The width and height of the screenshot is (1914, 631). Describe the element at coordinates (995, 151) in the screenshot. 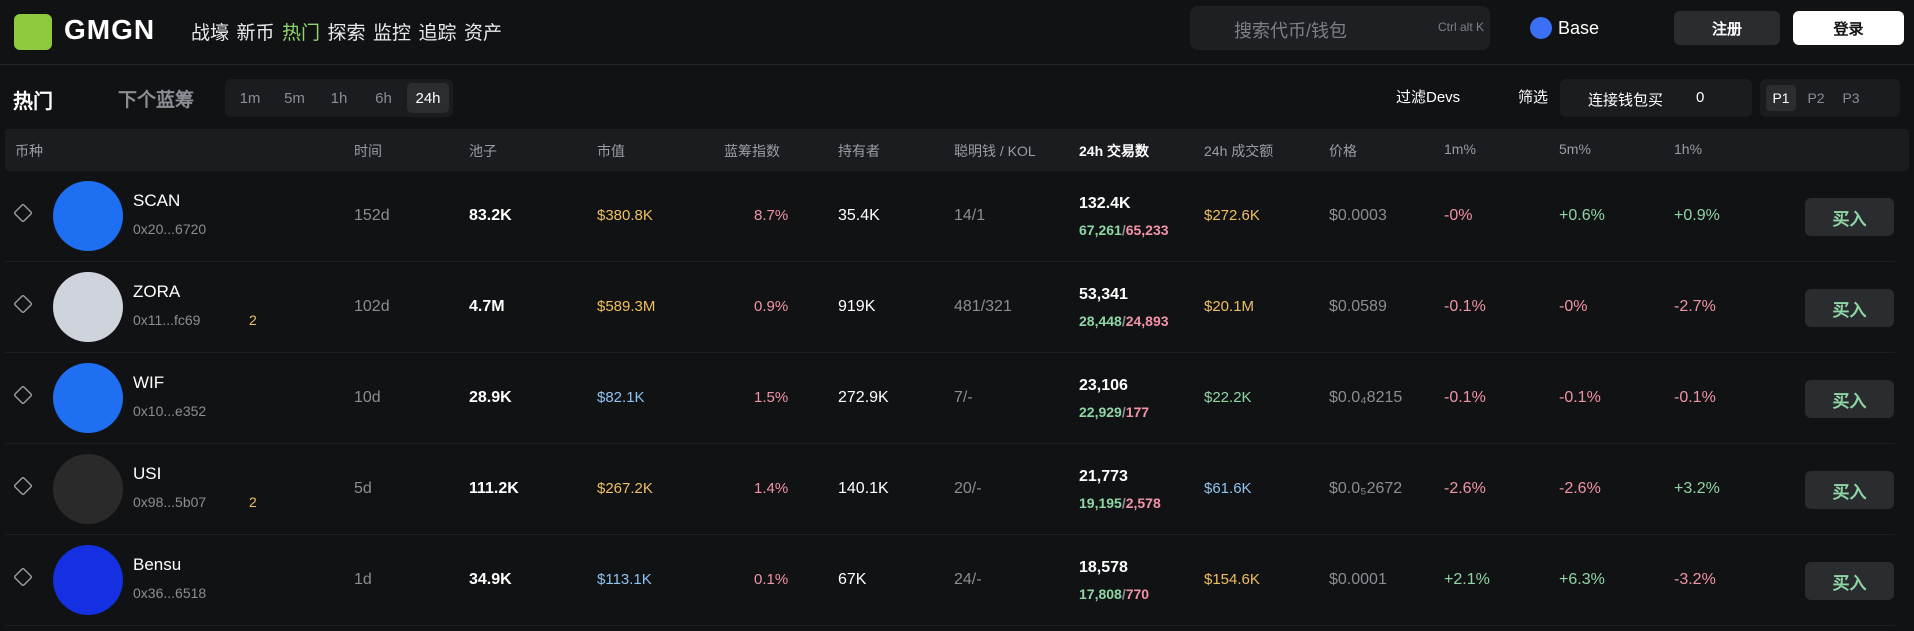

I see `column-header: 聪明钱 / KOL` at that location.